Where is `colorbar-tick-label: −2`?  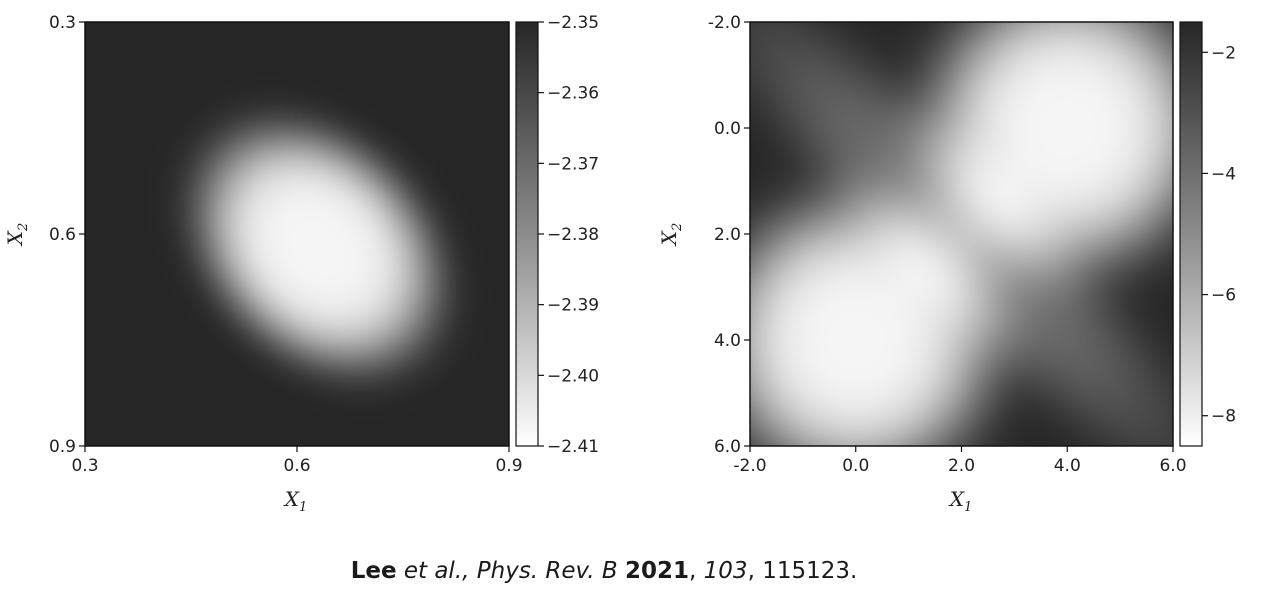
colorbar-tick-label: −2 is located at coordinates (1223, 53).